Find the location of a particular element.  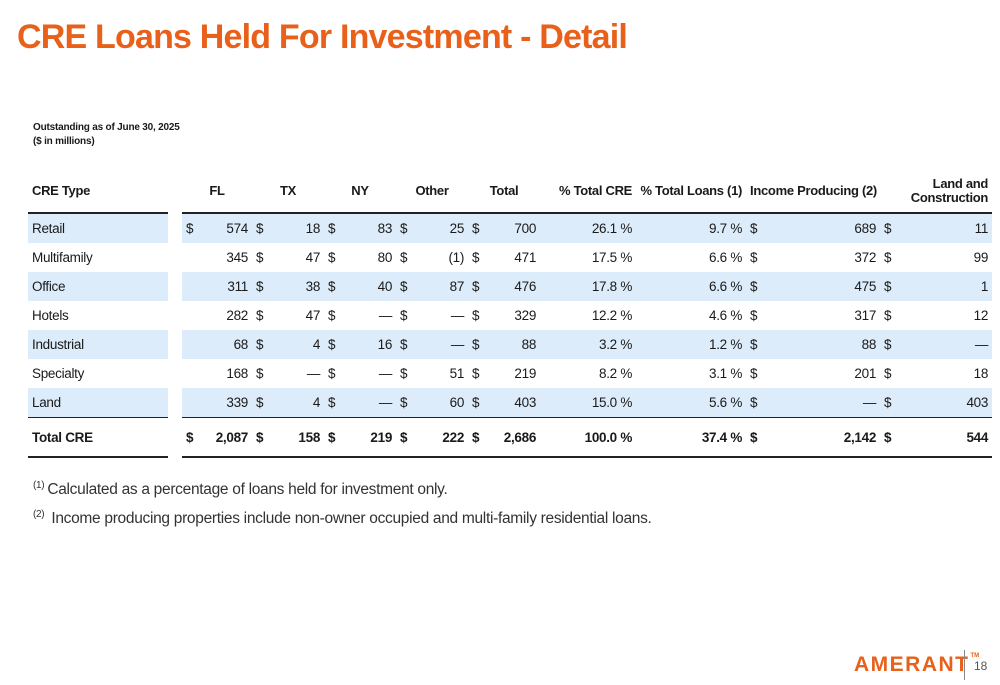

header-land-construction: Land and Construction is located at coordinates (936, 192).